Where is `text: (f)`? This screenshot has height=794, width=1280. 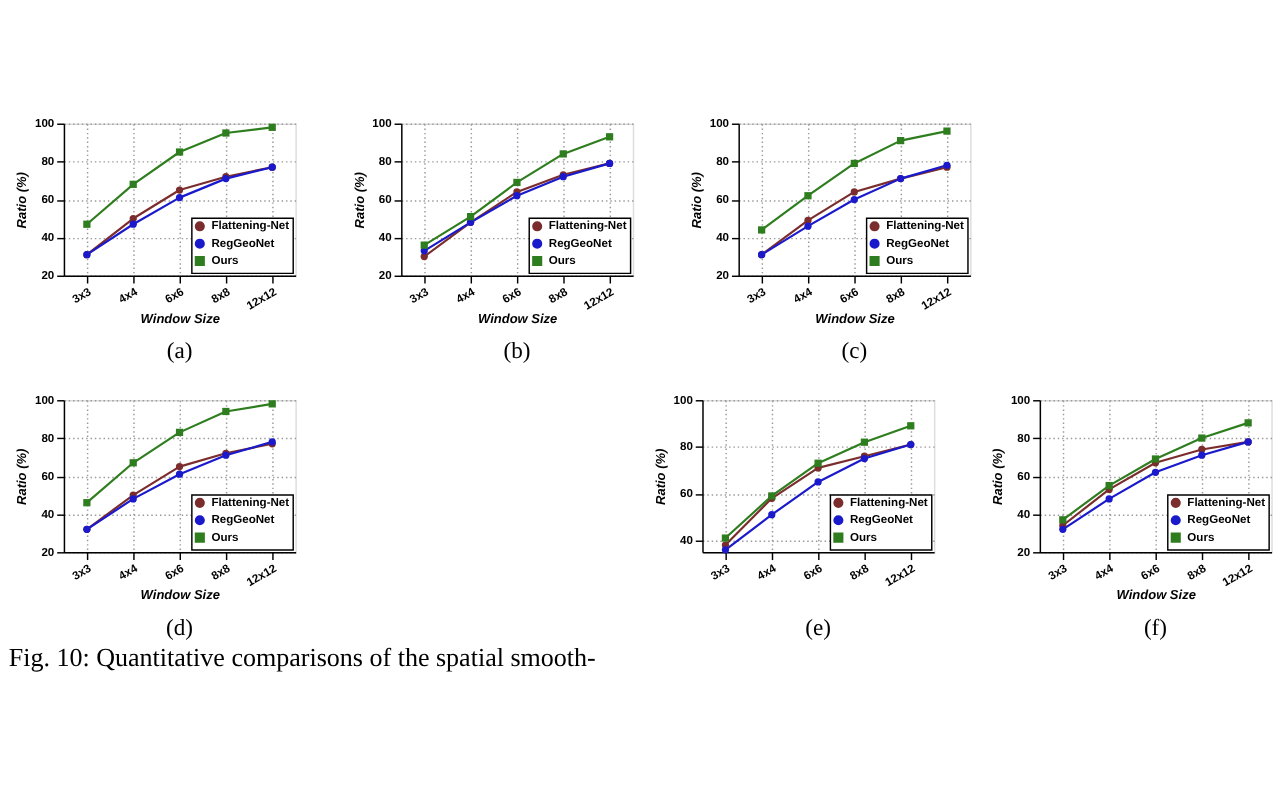 text: (f) is located at coordinates (1155, 627).